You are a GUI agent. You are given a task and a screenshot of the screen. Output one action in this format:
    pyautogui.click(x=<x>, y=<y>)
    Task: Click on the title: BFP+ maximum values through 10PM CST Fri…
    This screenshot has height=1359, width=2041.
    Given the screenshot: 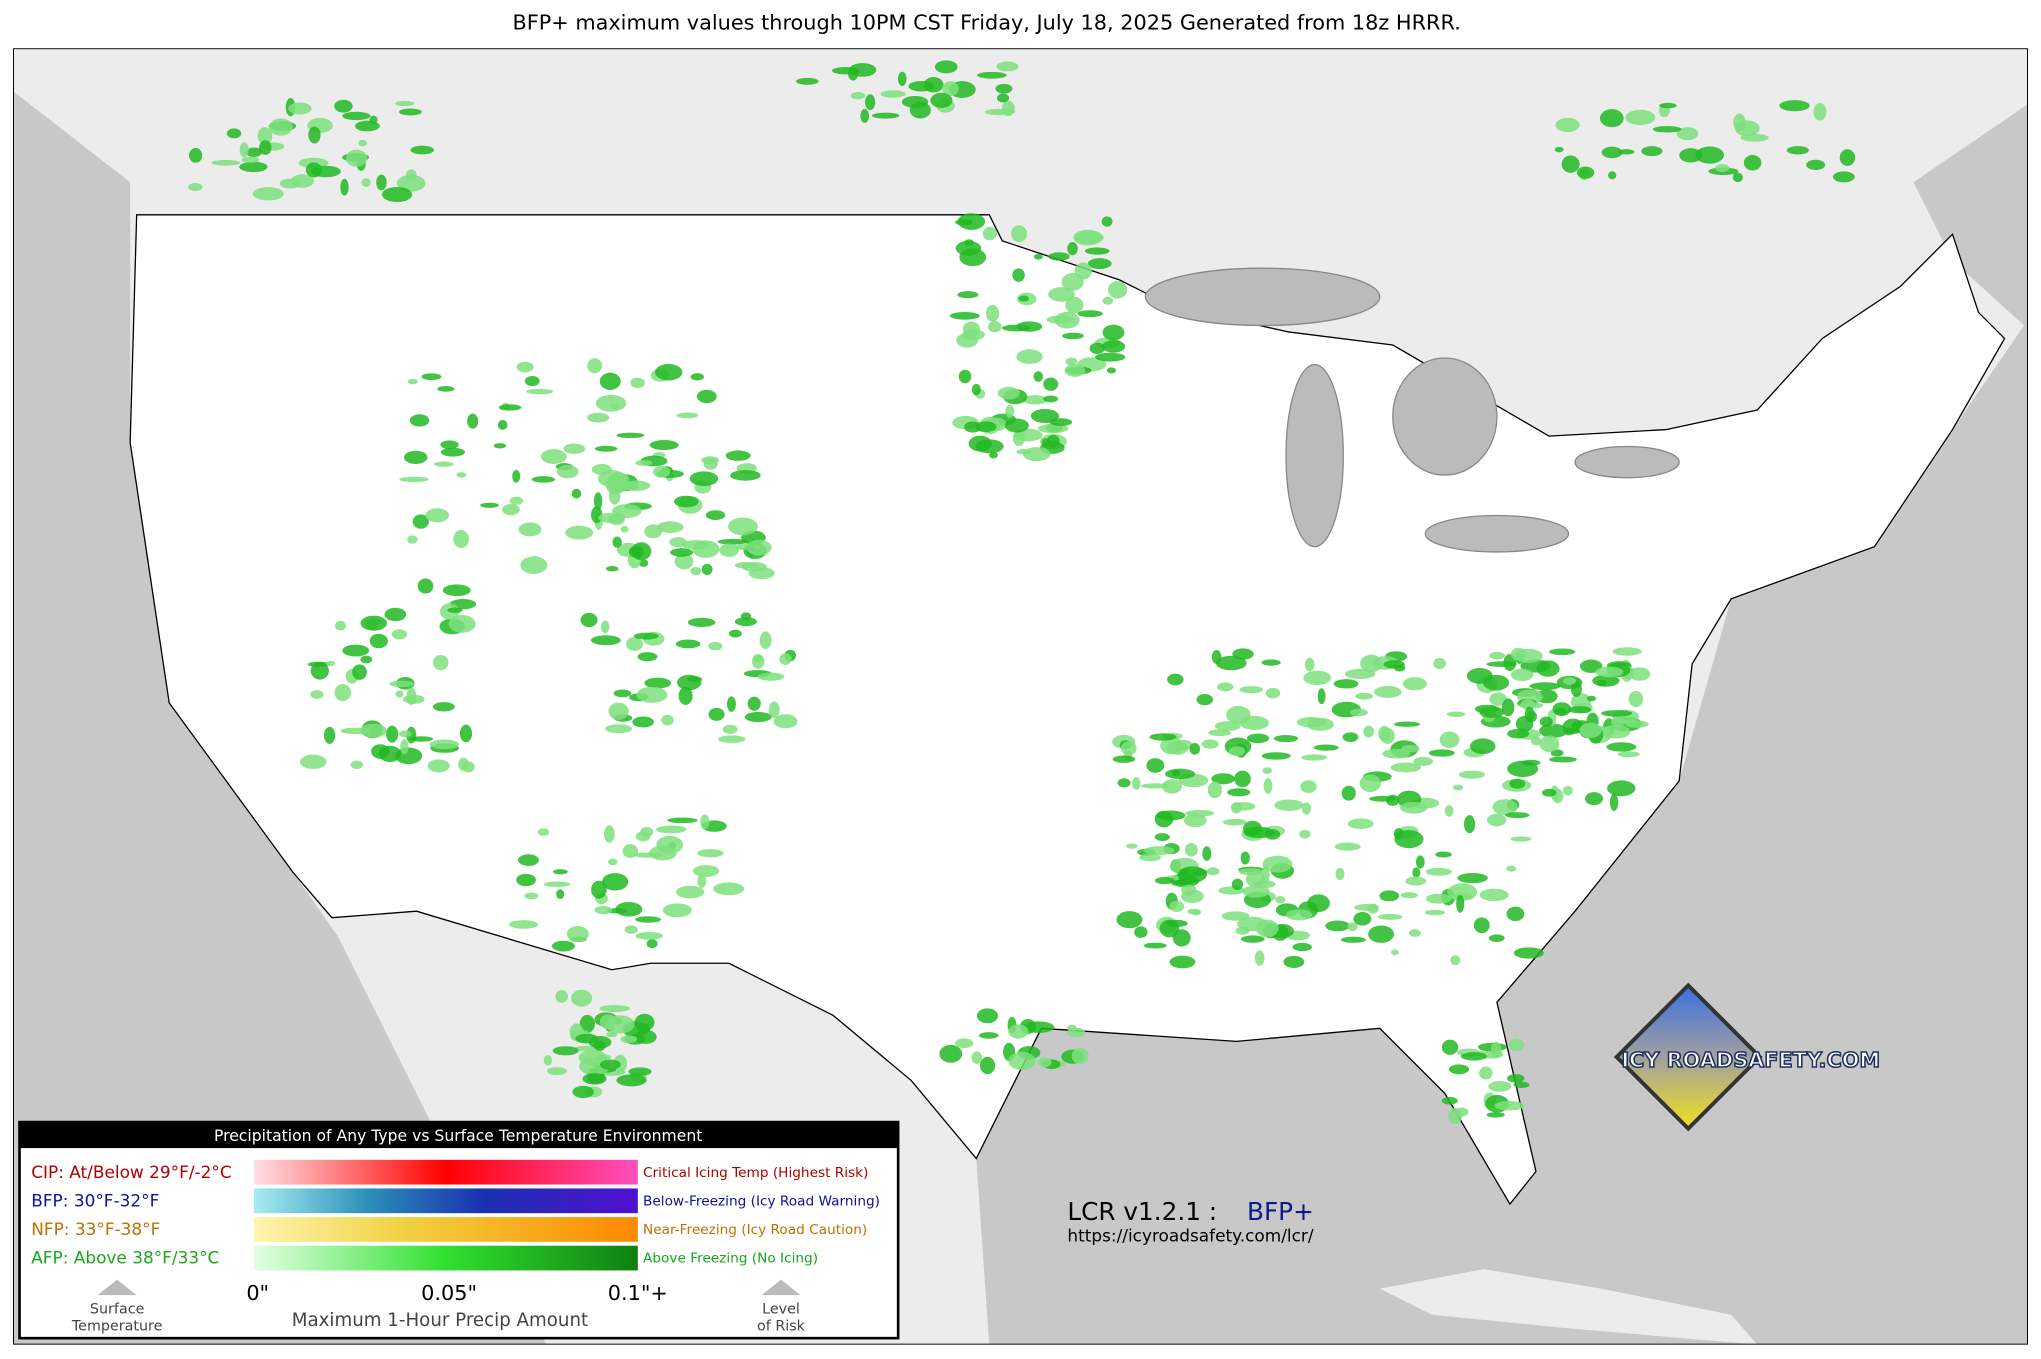 What is the action you would take?
    pyautogui.click(x=986, y=22)
    